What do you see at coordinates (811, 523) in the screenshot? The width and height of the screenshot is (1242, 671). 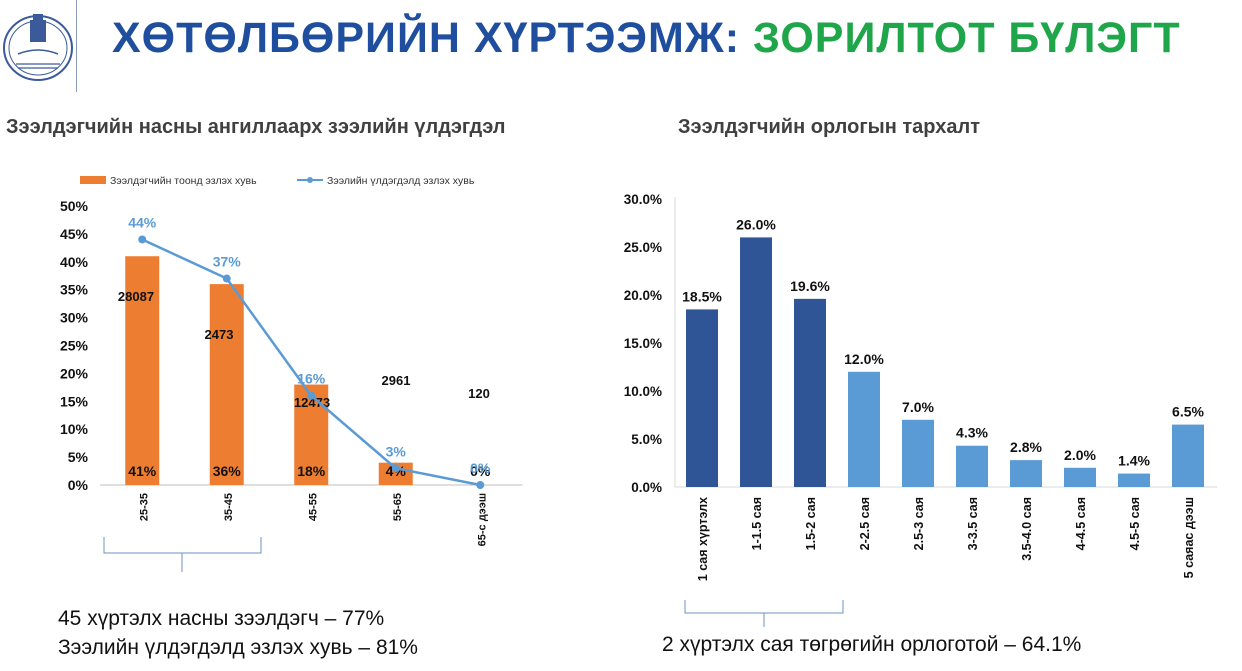 I see `x-category-label: 1.5-2 сая` at bounding box center [811, 523].